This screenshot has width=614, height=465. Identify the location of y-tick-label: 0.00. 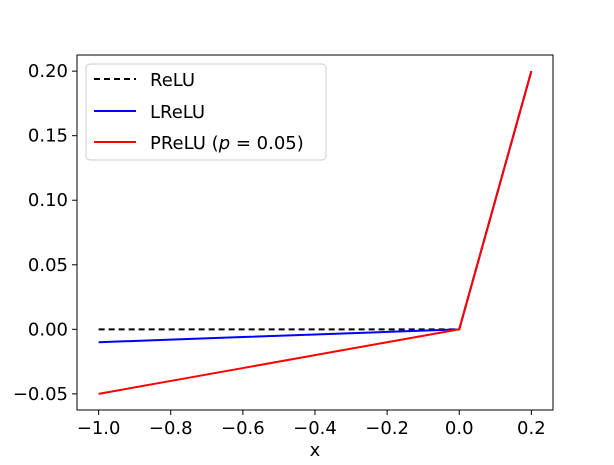
(48, 329).